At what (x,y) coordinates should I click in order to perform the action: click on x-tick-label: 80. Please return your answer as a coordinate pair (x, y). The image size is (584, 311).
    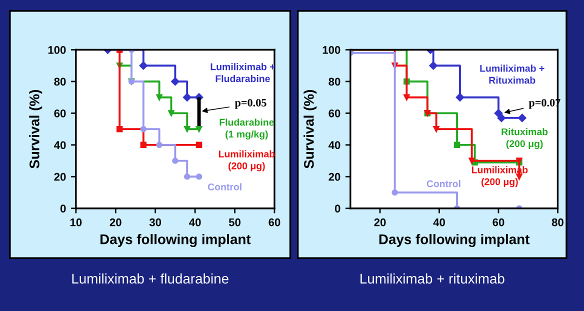
    Looking at the image, I should click on (558, 222).